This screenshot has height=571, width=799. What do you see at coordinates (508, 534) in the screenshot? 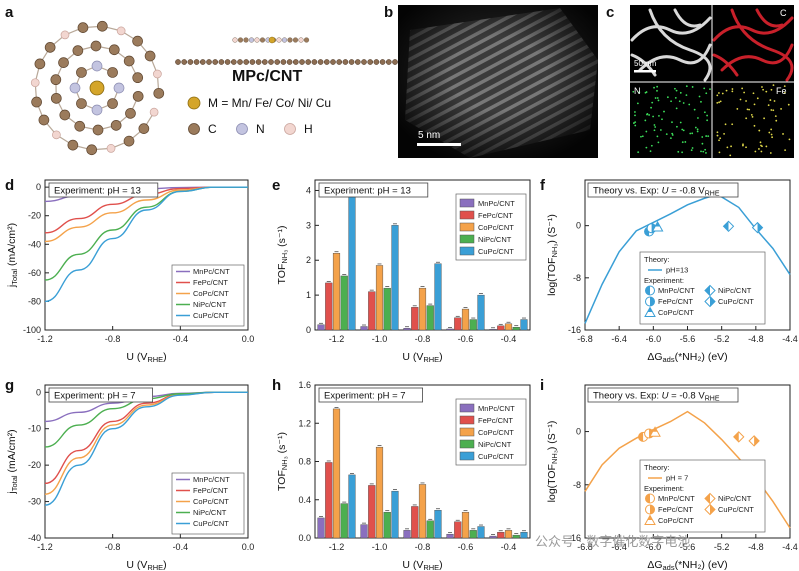
I see `chart-h-bar-copc-cnt` at bounding box center [508, 534].